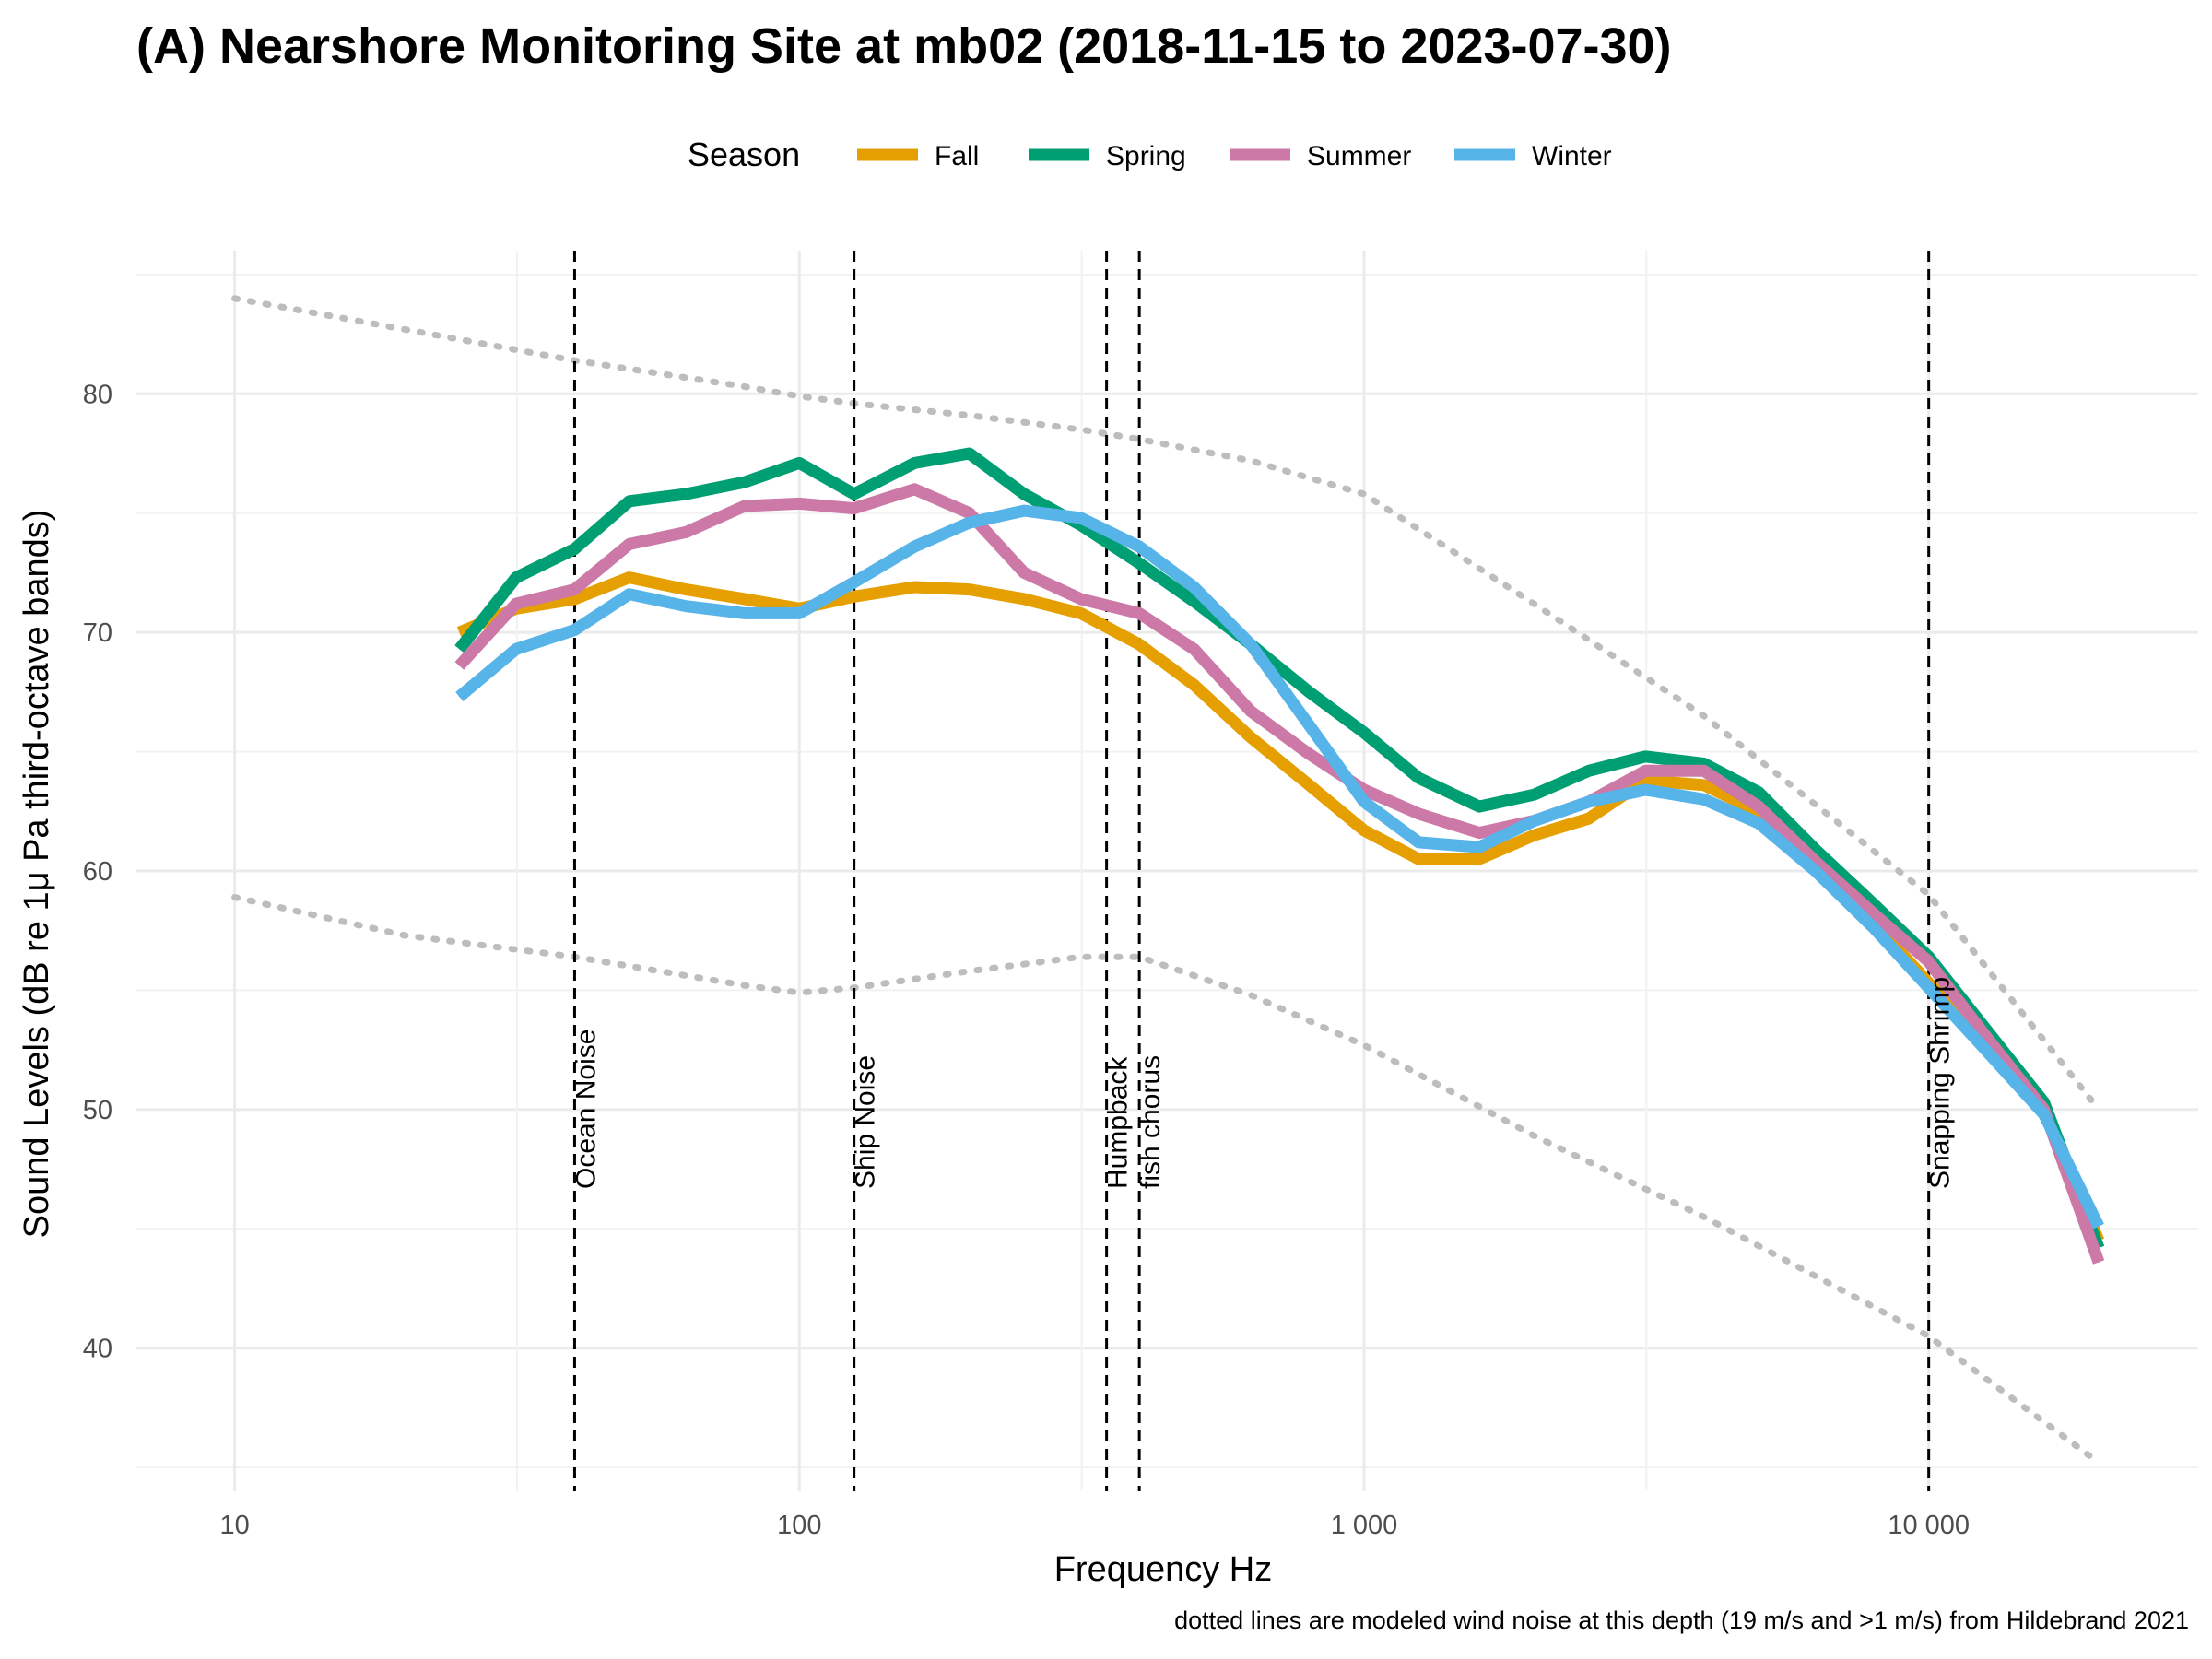 The width and height of the screenshot is (2212, 1659). I want to click on annotation-label: Snapping Shrimp, so click(1940, 1083).